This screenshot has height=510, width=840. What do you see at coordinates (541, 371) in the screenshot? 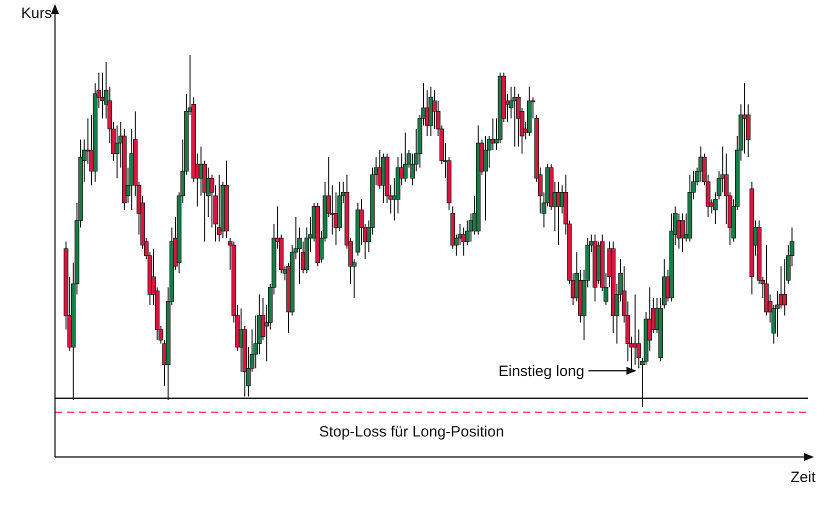
I see `annotation: Einstieg long` at bounding box center [541, 371].